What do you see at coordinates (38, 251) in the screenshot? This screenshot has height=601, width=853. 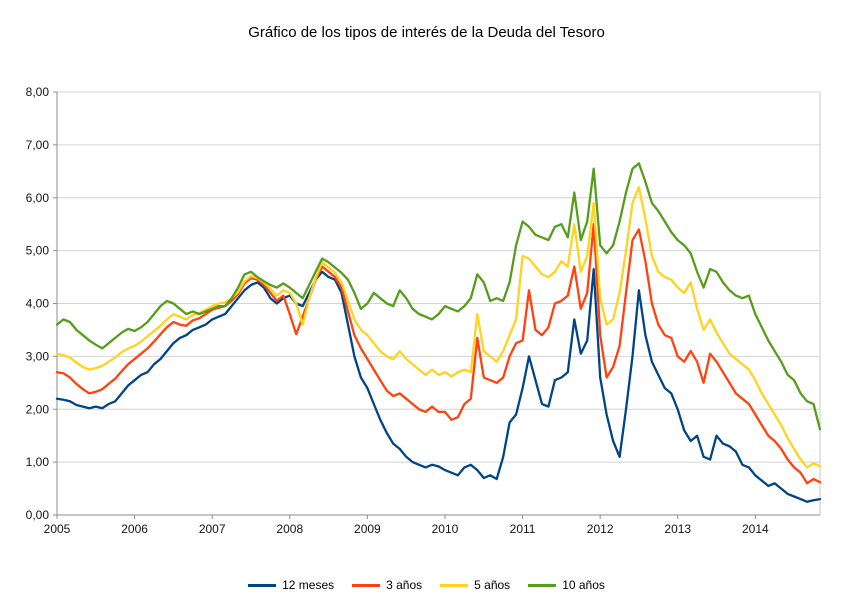 I see `svg-text: 5,00` at bounding box center [38, 251].